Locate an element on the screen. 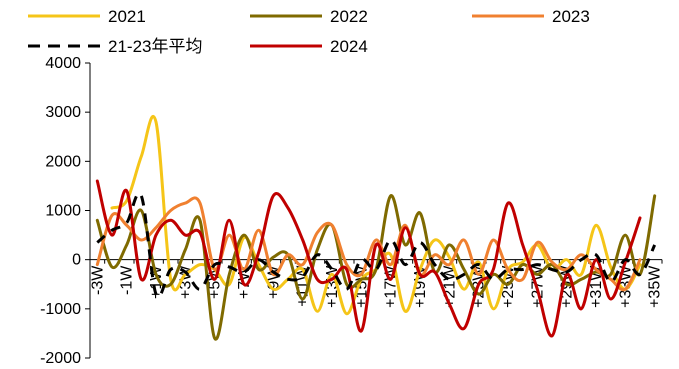  legend-label: 2024 is located at coordinates (349, 46).